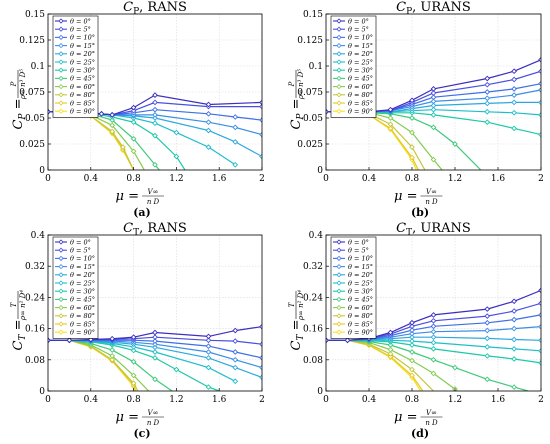 Image resolution: width=550 pixels, height=444 pixels. What do you see at coordinates (32, 41) in the screenshot?
I see `y-tick-label: 0.125` at bounding box center [32, 41].